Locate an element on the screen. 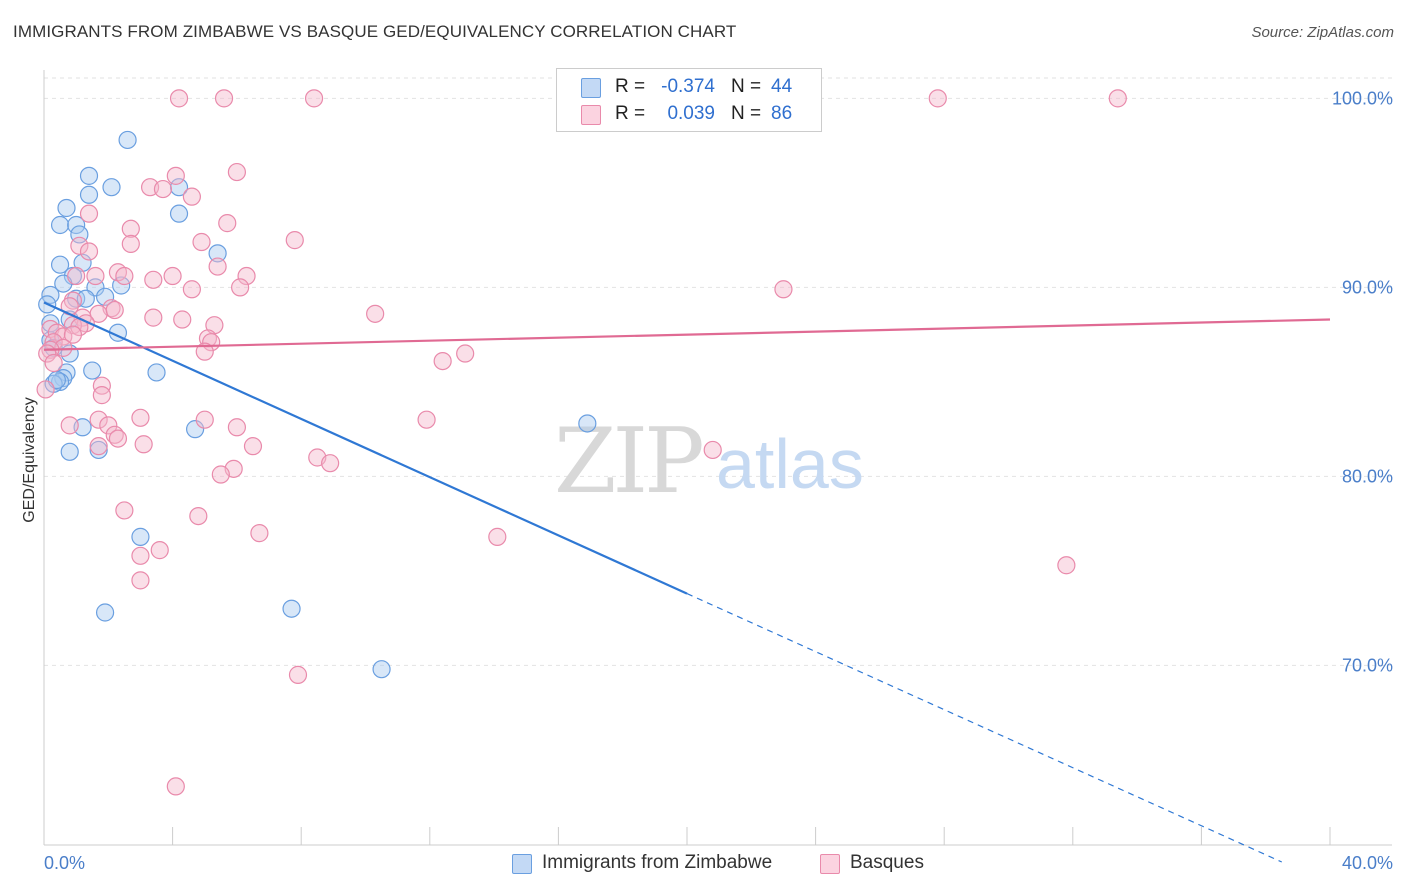 This screenshot has width=1406, height=892. legend-row-basques: R = 0.039 N = 86 is located at coordinates (689, 115).